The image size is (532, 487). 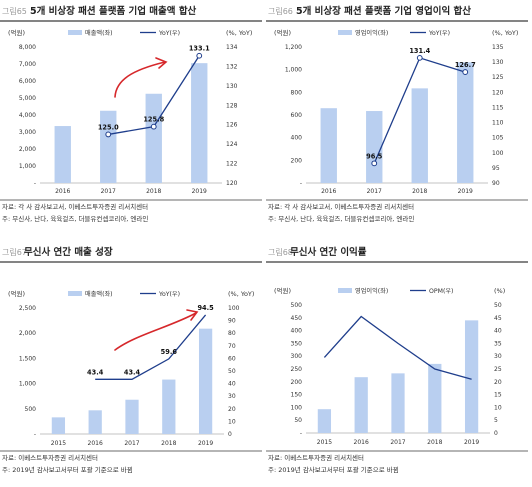 What do you see at coordinates (498, 47) in the screenshot?
I see `right-tick-label: 135` at bounding box center [498, 47].